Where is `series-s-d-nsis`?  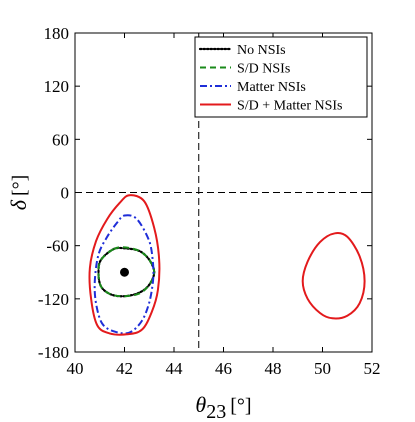 series-s-d-nsis is located at coordinates (126, 272).